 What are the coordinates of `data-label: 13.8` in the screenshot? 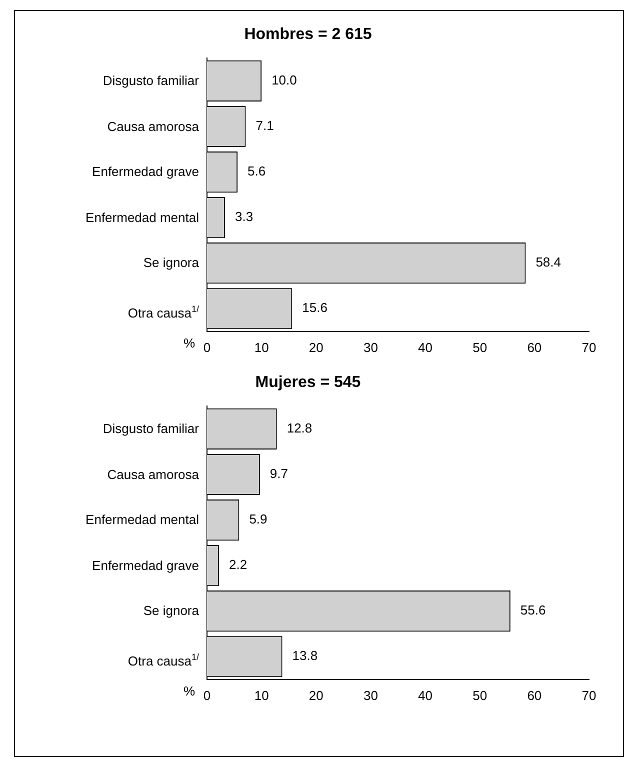 It's located at (305, 656).